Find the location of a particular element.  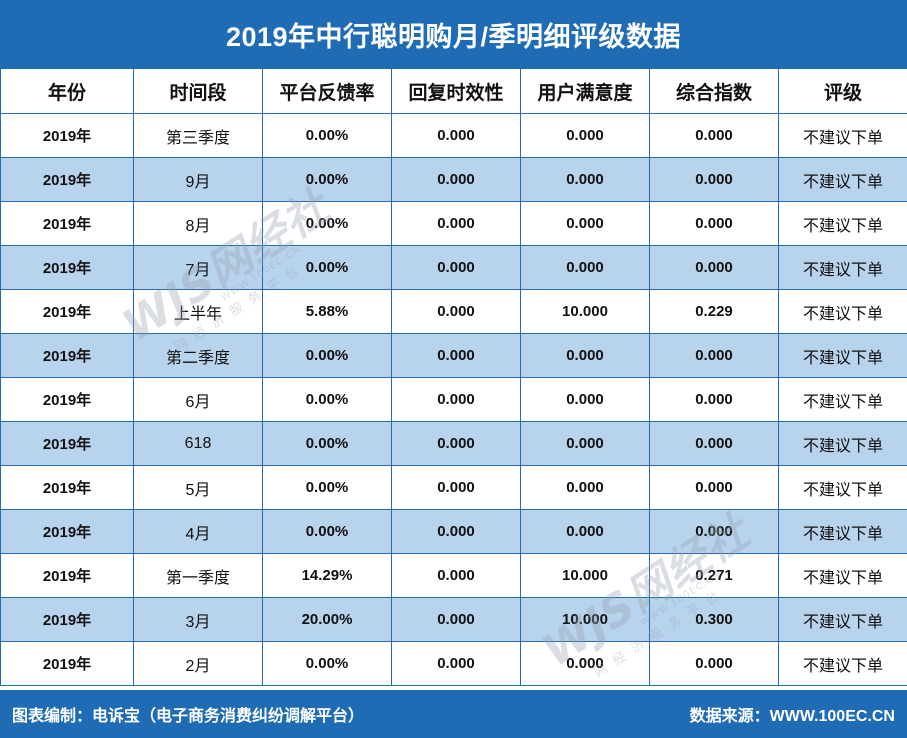

column-header-period: 时间段 is located at coordinates (198, 91).